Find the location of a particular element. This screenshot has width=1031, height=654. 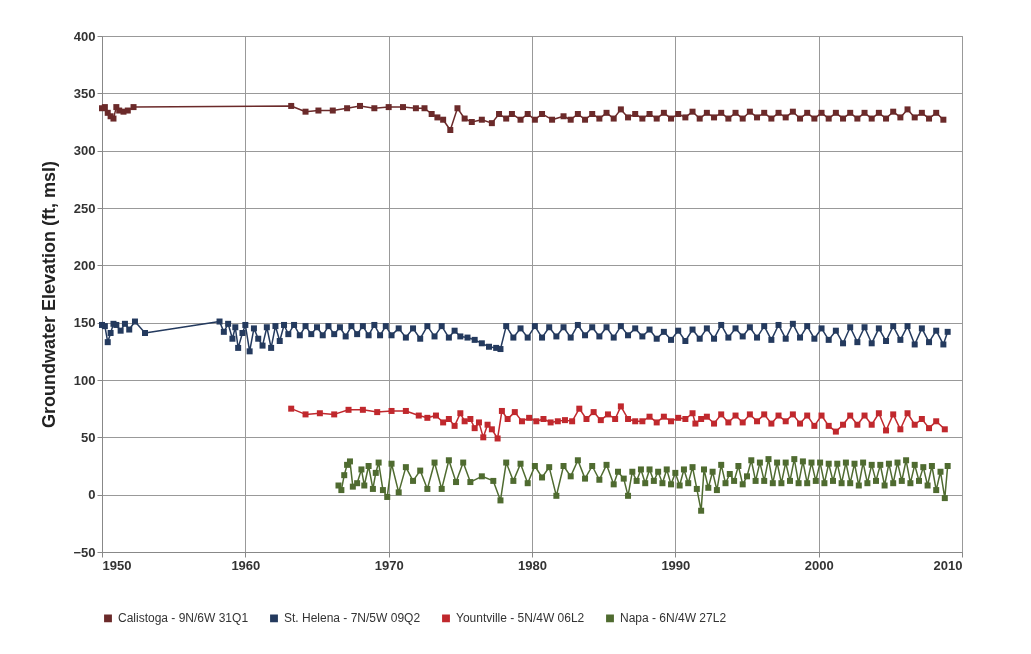

y-tick-label: 50 is located at coordinates (88, 437).